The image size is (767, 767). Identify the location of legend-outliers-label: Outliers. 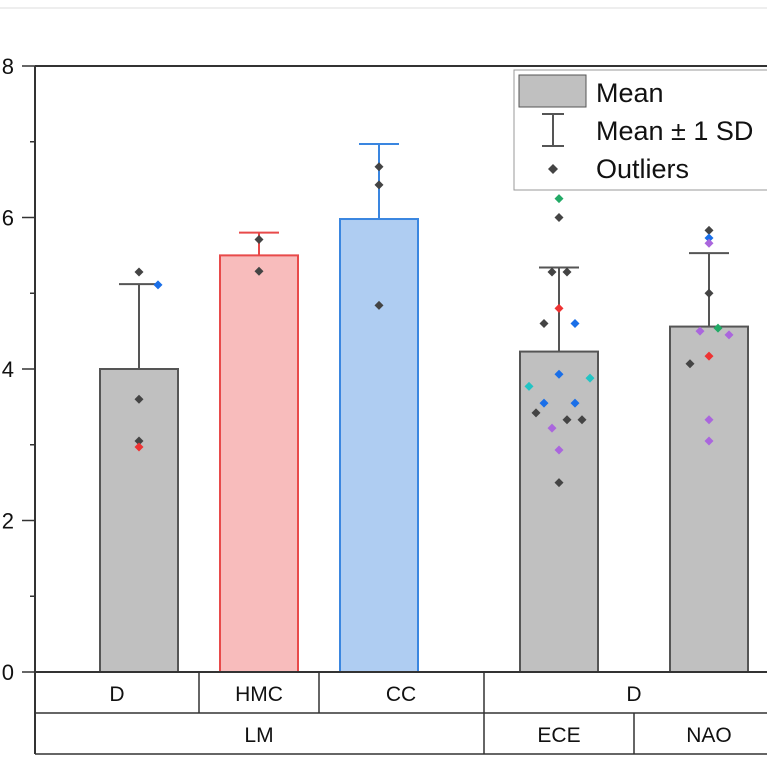
(642, 169).